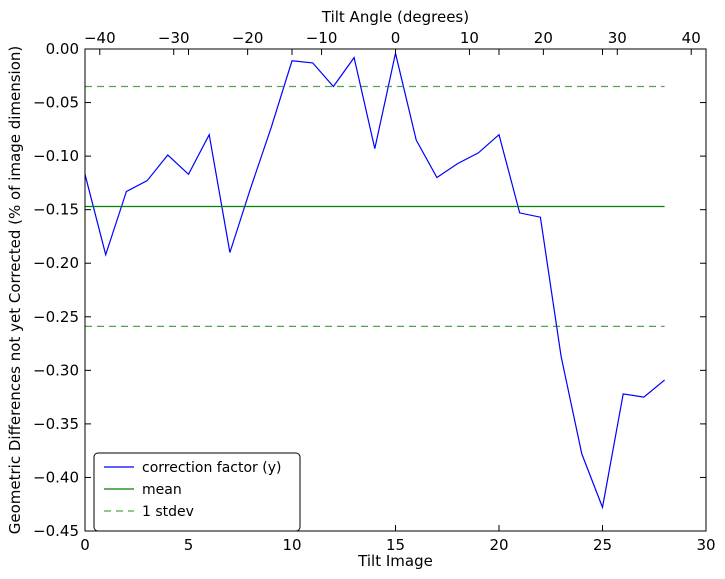 The width and height of the screenshot is (725, 579). What do you see at coordinates (543, 38) in the screenshot?
I see `top-axis-tick-label: 20` at bounding box center [543, 38].